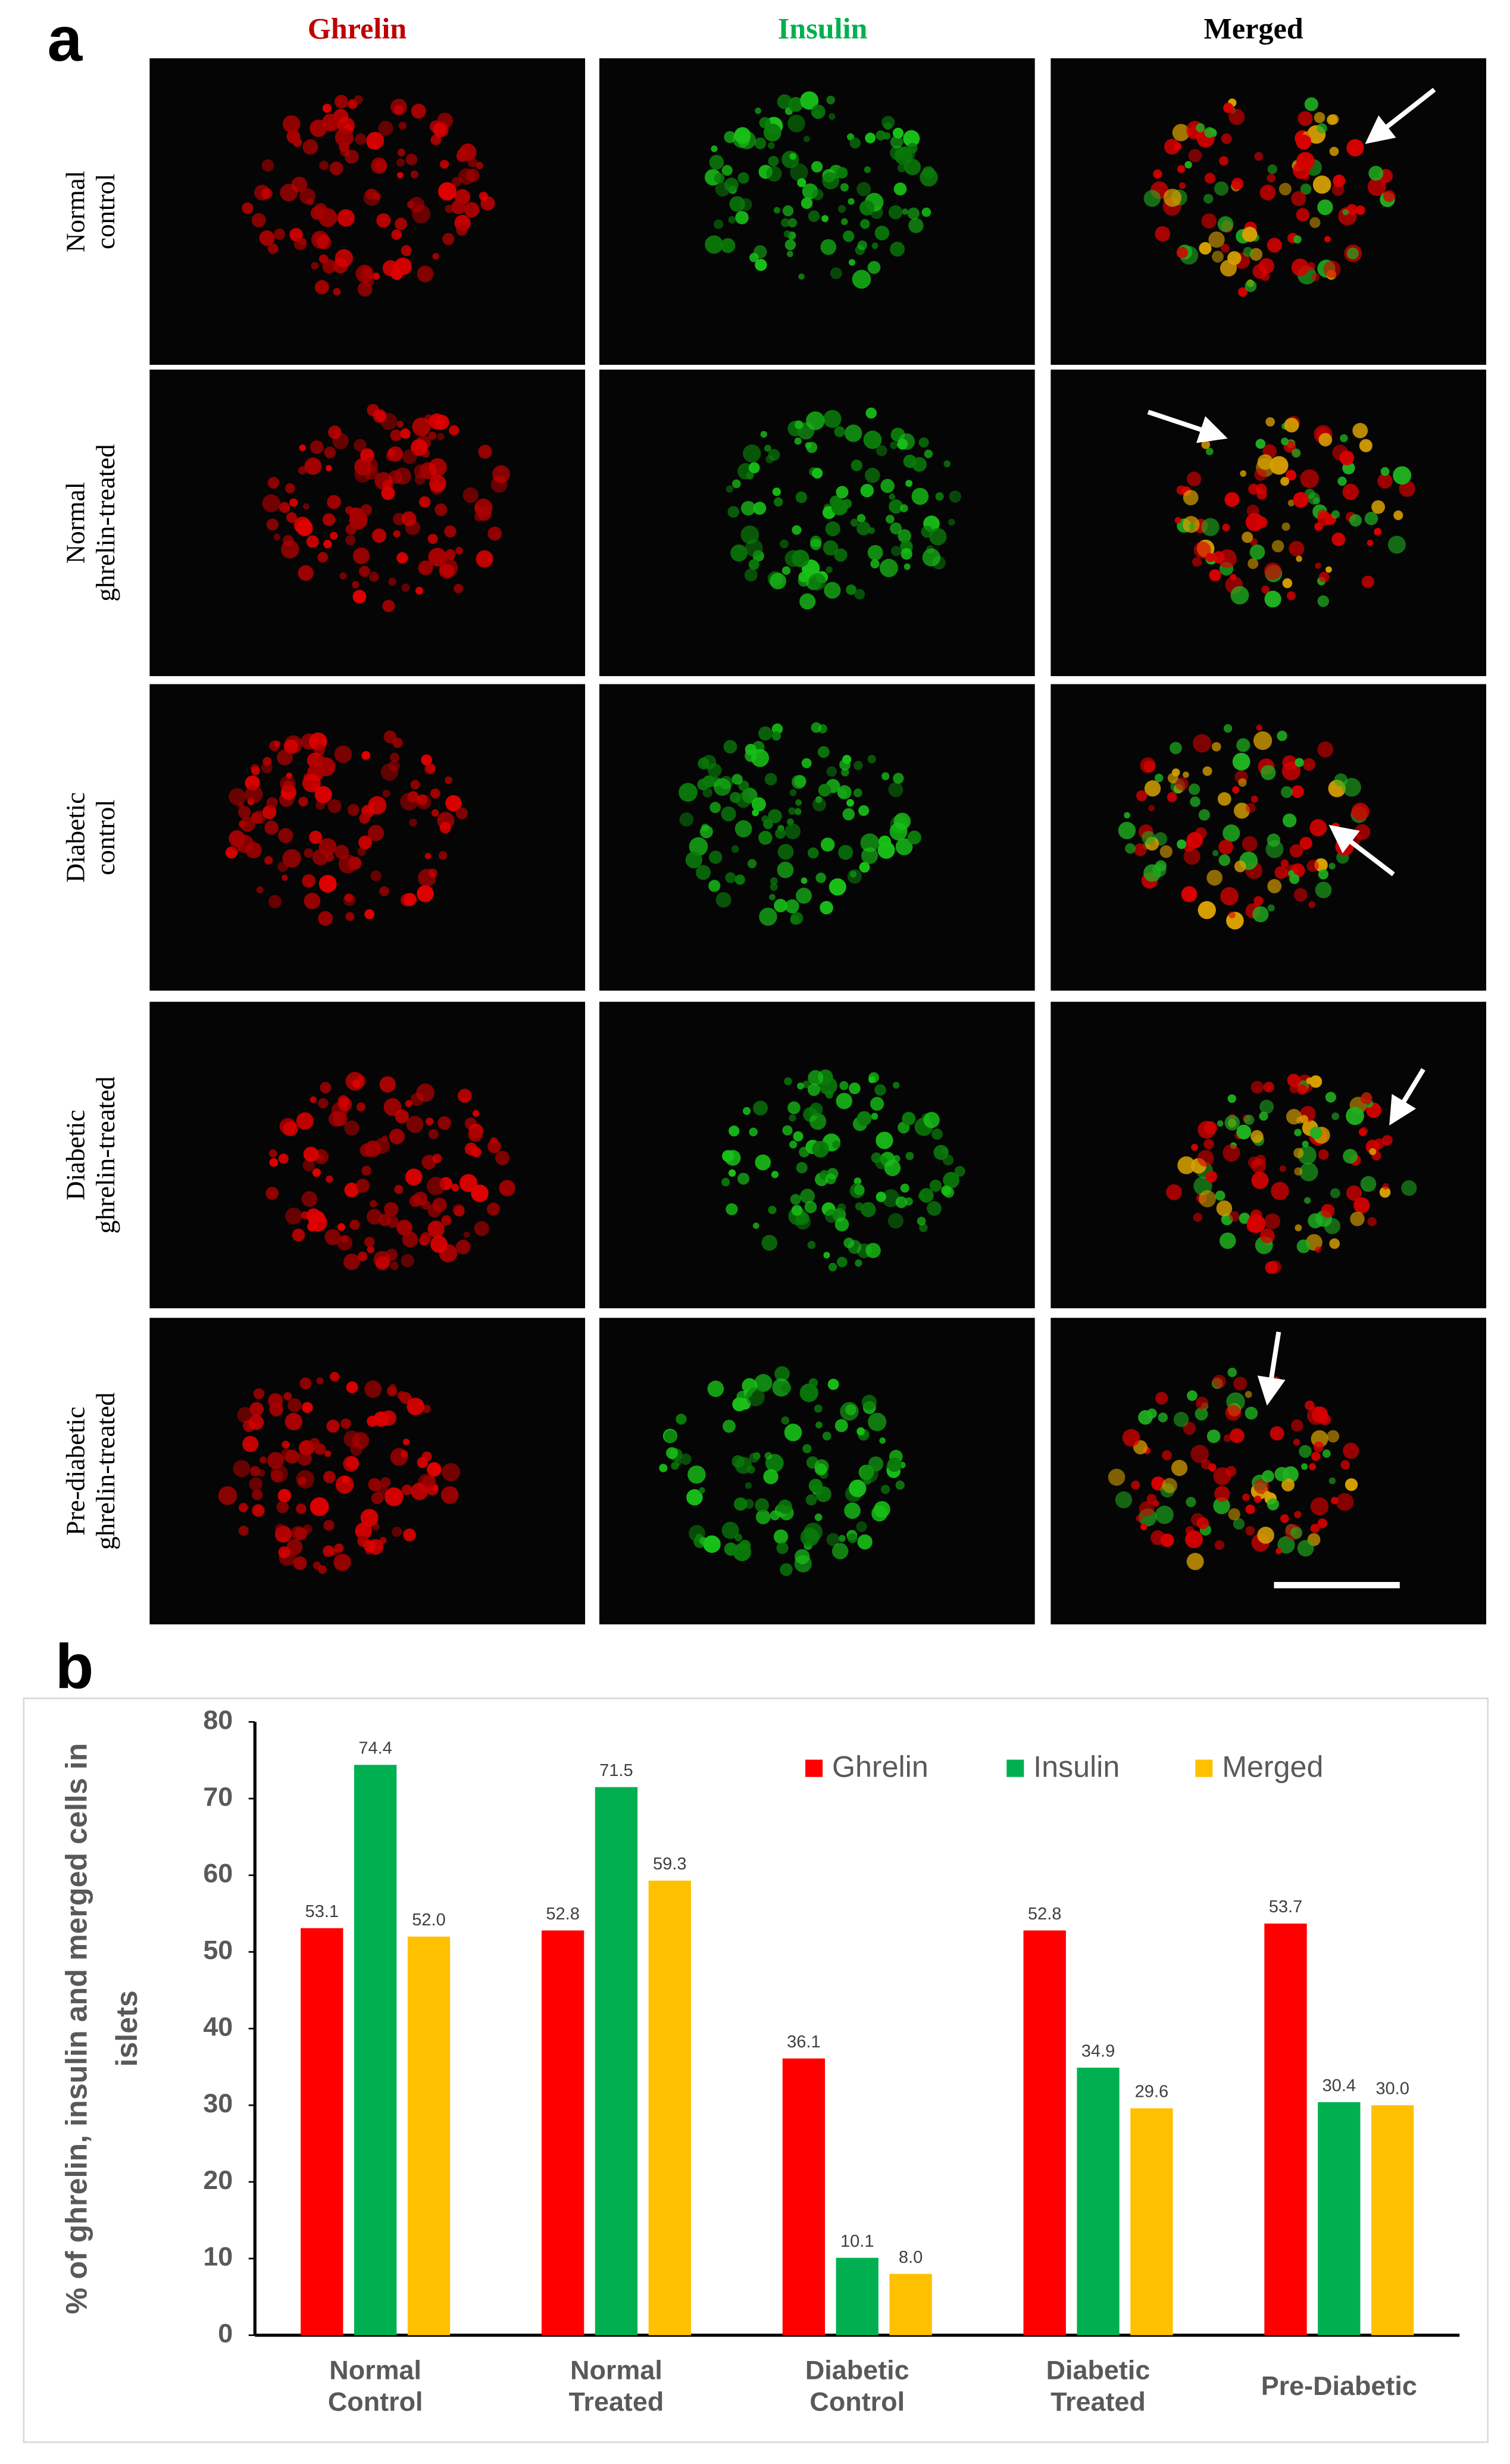 This screenshot has height=2464, width=1510. I want to click on value-label: 34.9, so click(1098, 2050).